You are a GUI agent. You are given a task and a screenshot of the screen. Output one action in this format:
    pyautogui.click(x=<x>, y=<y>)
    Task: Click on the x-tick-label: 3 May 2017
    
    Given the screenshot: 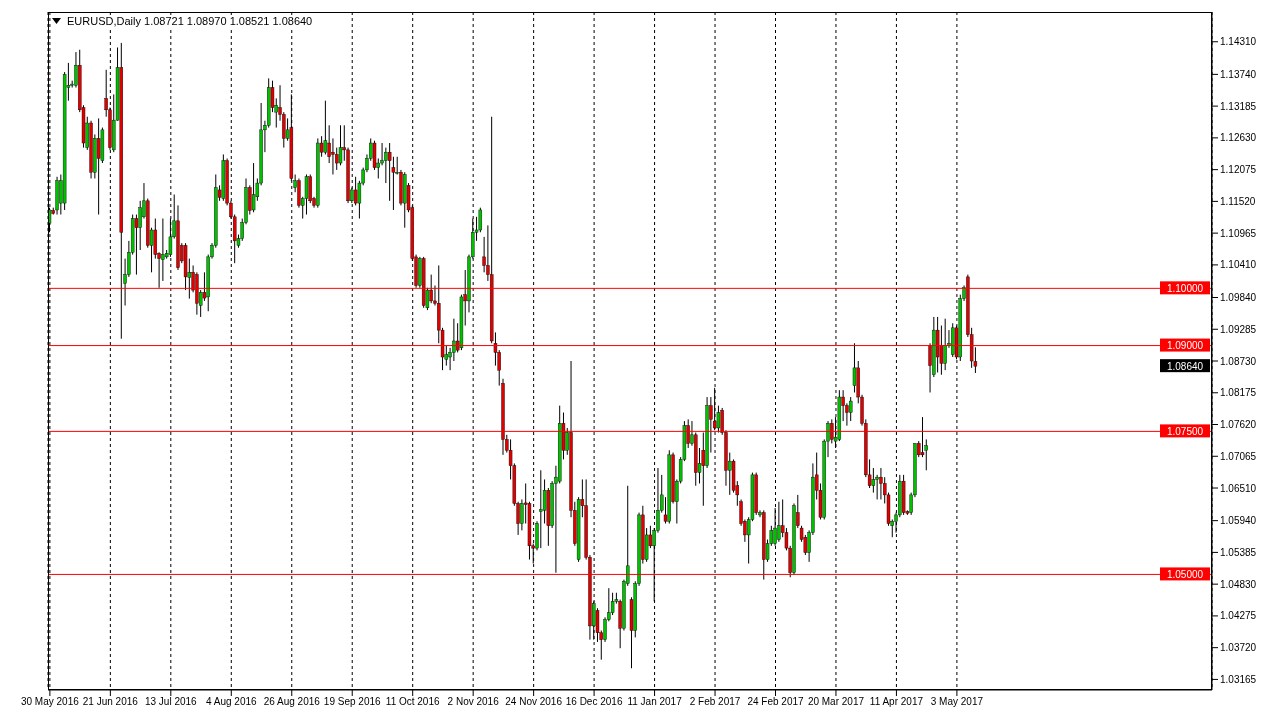 What is the action you would take?
    pyautogui.click(x=957, y=702)
    